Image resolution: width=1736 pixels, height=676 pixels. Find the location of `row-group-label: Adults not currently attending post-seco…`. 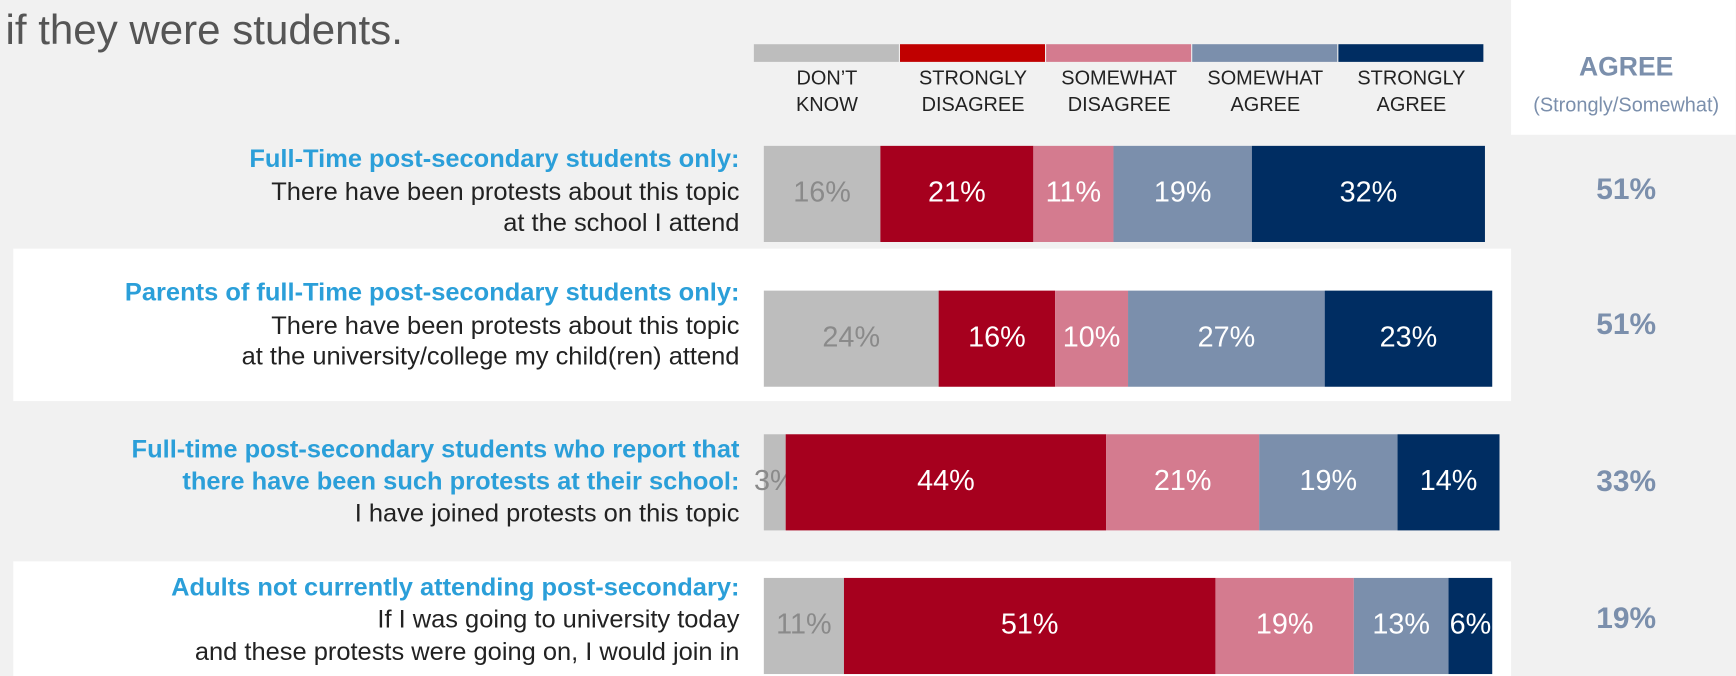

row-group-label: Adults not currently attending post-seco… is located at coordinates (455, 588).